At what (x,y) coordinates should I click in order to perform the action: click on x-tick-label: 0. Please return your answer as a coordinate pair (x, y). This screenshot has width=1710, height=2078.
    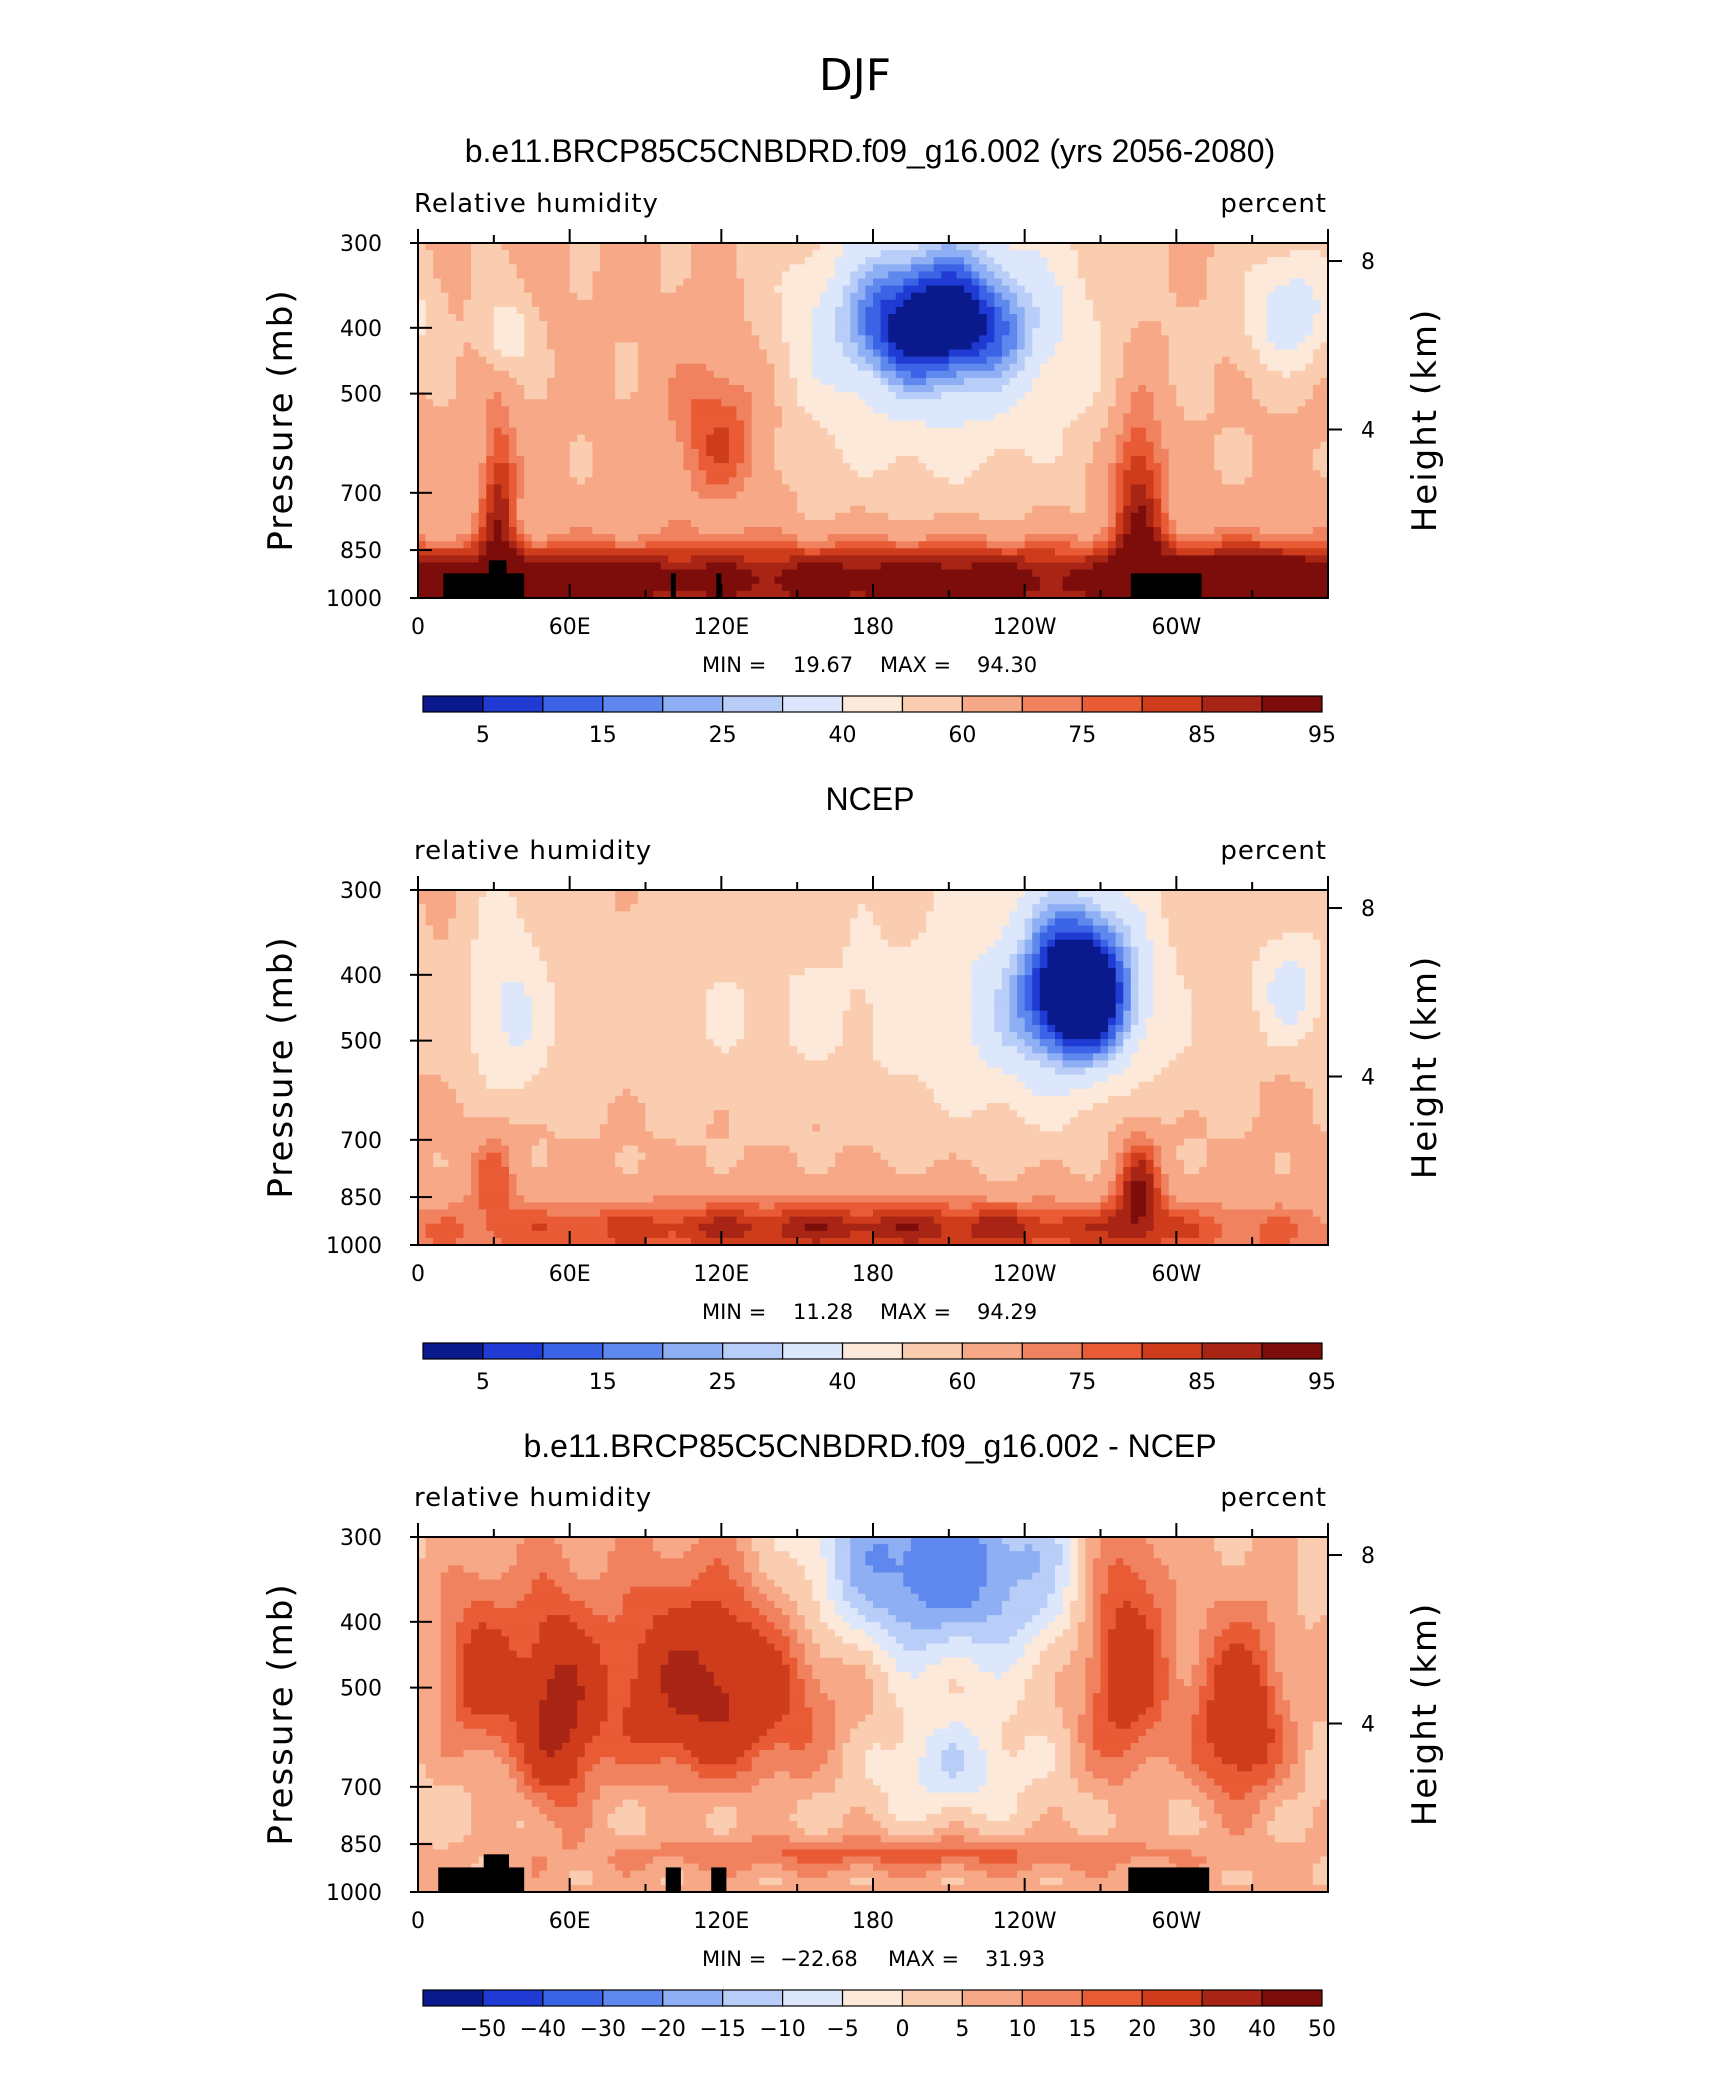
    Looking at the image, I should click on (418, 1274).